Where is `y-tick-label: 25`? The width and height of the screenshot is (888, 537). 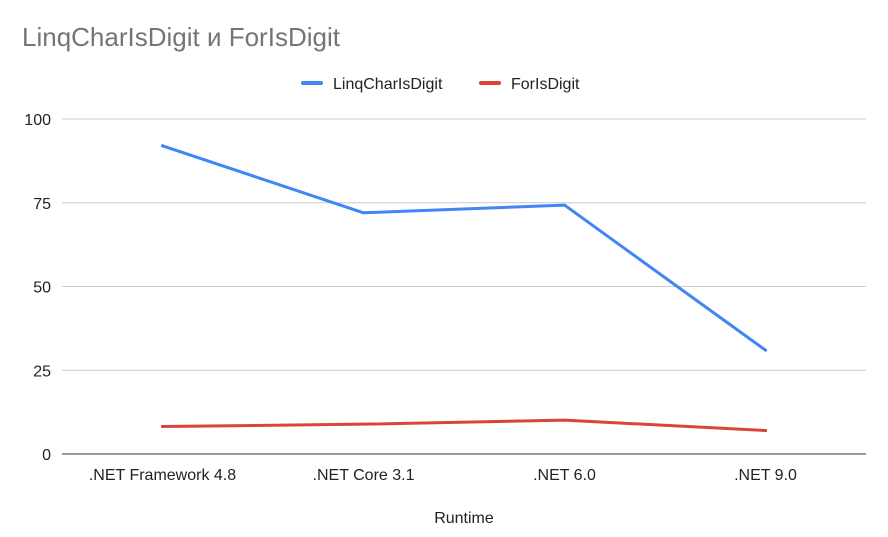 y-tick-label: 25 is located at coordinates (42, 371).